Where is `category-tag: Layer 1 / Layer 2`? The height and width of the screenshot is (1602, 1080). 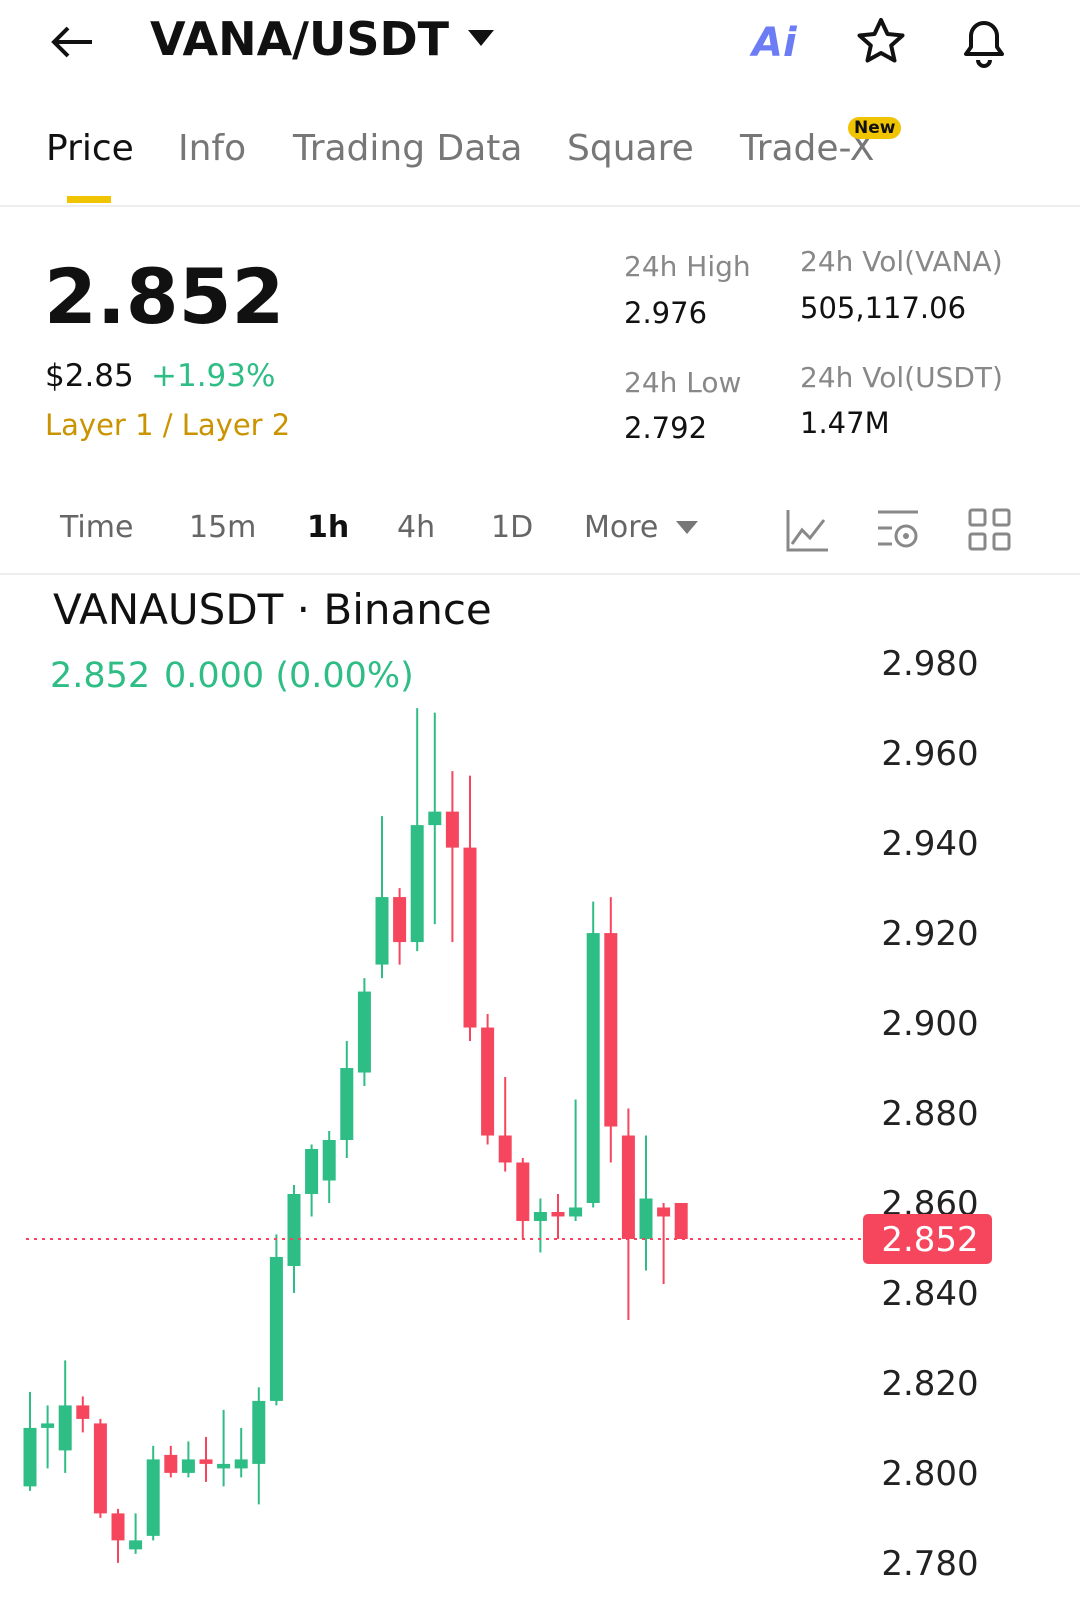
category-tag: Layer 1 / Layer 2 is located at coordinates (168, 425).